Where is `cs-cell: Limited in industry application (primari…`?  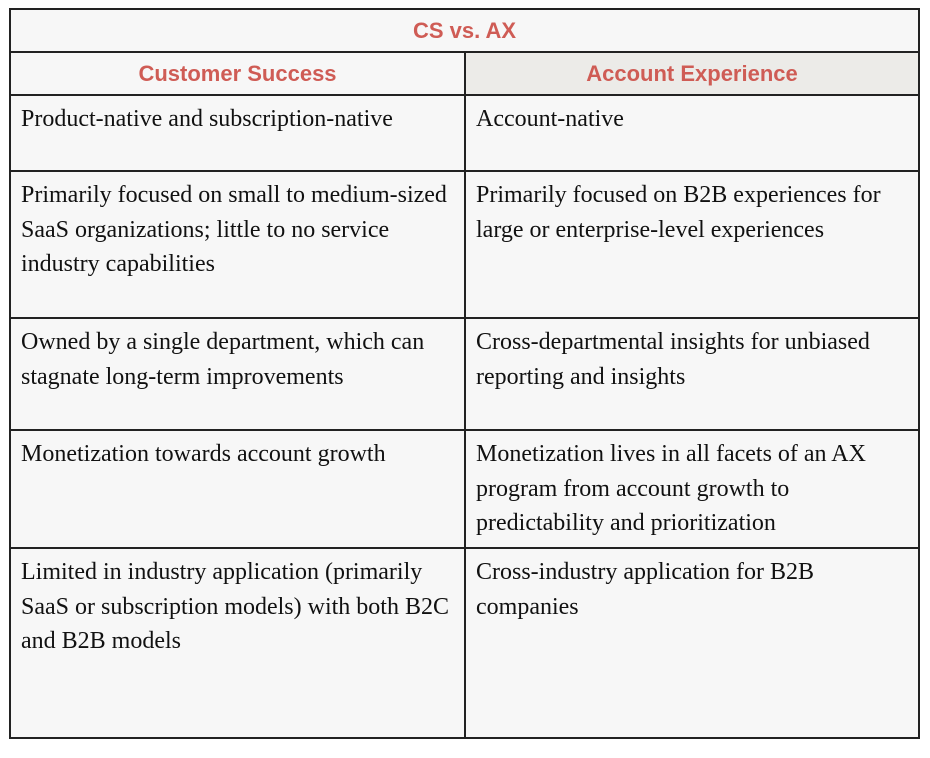 cs-cell: Limited in industry application (primari… is located at coordinates (237, 643).